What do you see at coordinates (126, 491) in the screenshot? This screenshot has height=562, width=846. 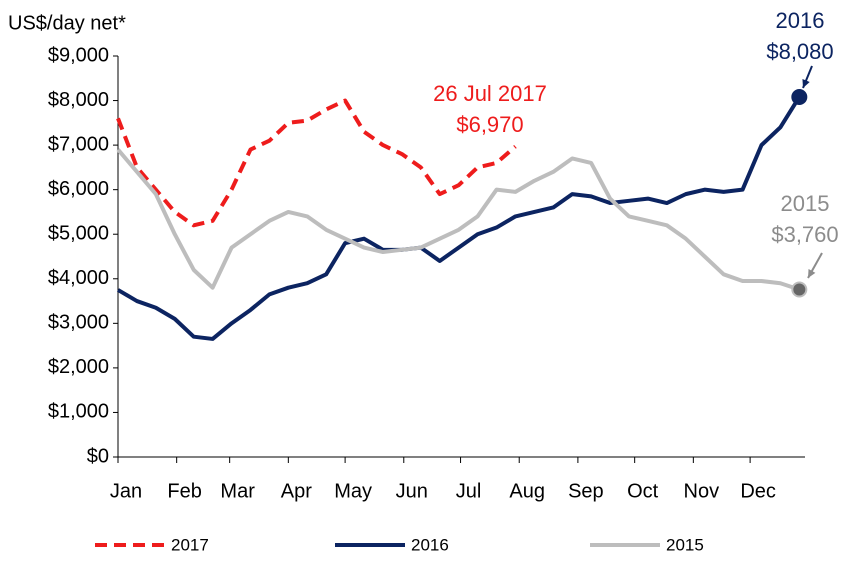 I see `x-tick-label: Jan` at bounding box center [126, 491].